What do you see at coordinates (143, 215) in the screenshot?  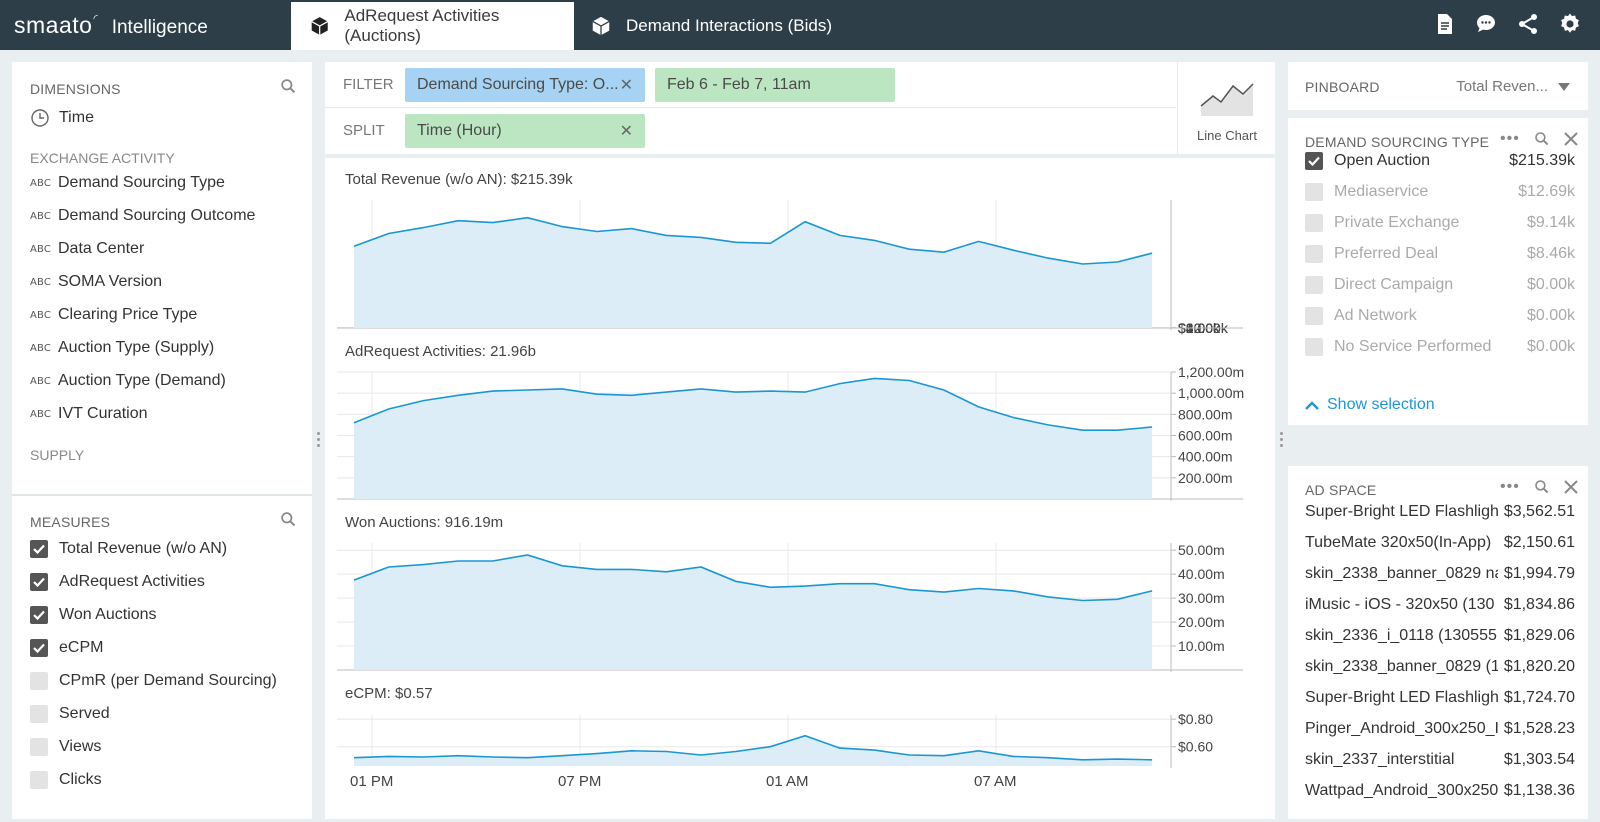 I see `dimension-demand-sourcing-outcome: ABC Demand Sourcing Outcome` at bounding box center [143, 215].